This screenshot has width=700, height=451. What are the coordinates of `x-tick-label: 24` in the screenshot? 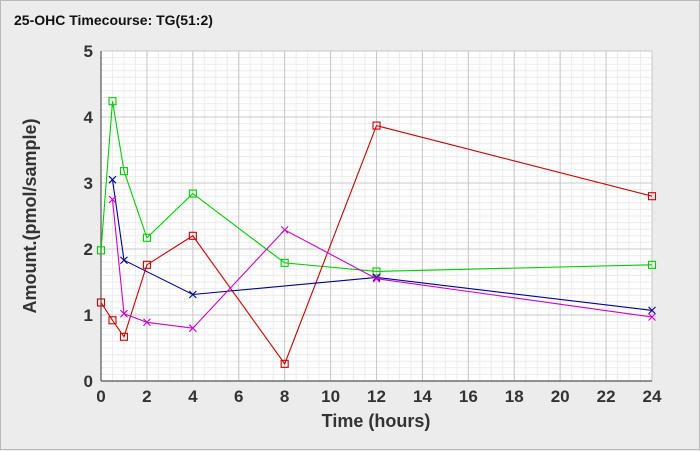 It's located at (652, 396).